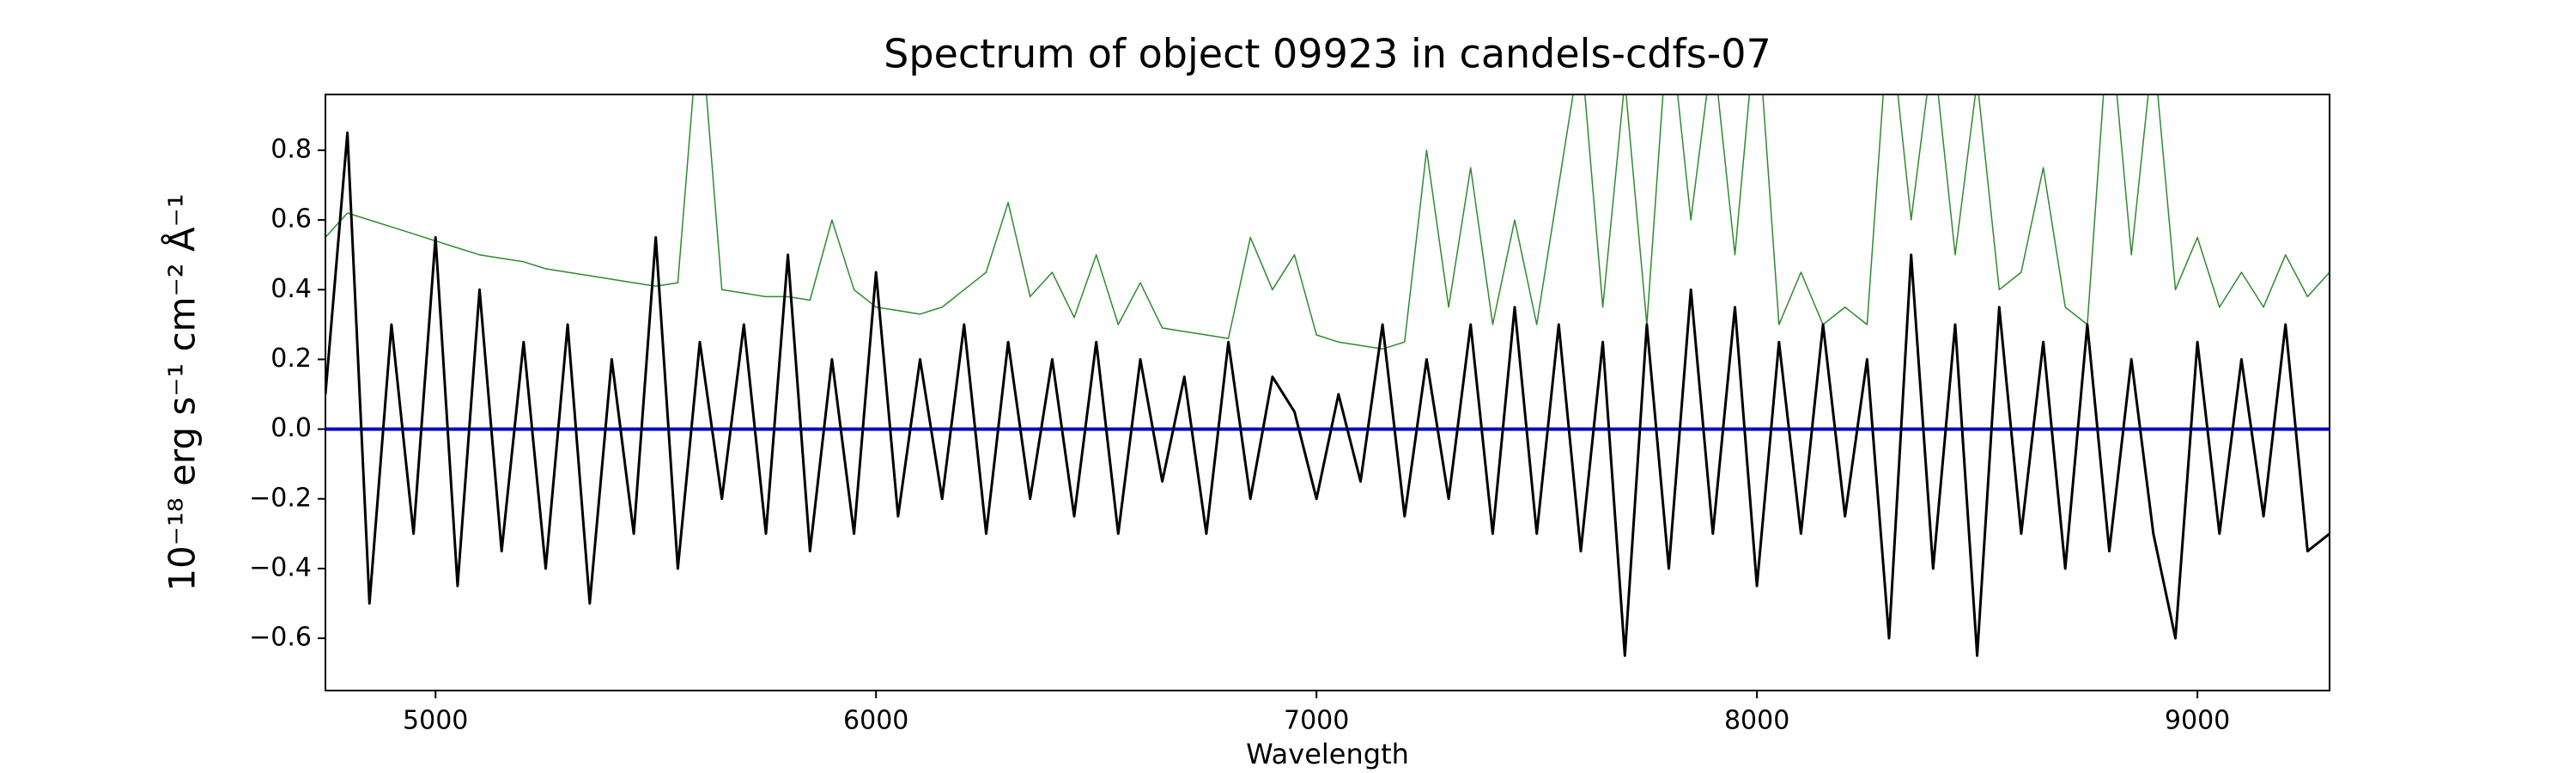  What do you see at coordinates (291, 359) in the screenshot?
I see `y-tick-label: 0.2` at bounding box center [291, 359].